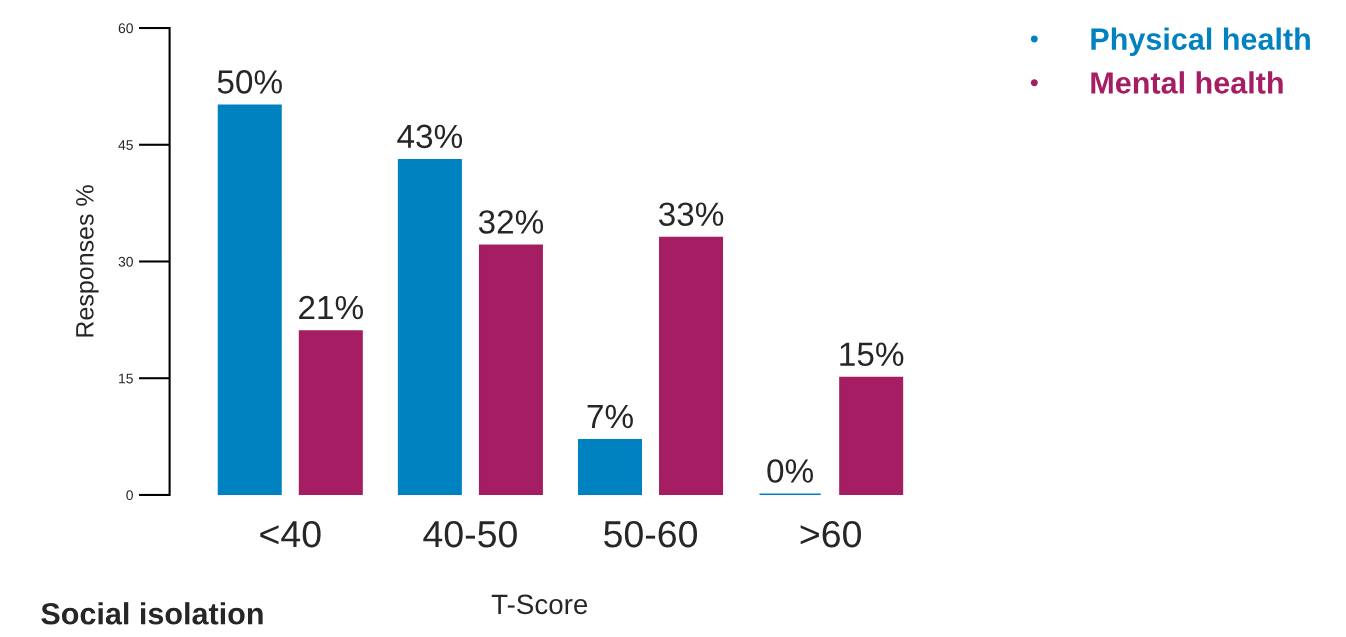 This screenshot has width=1346, height=637. I want to click on legend-label: Physical health, so click(1200, 41).